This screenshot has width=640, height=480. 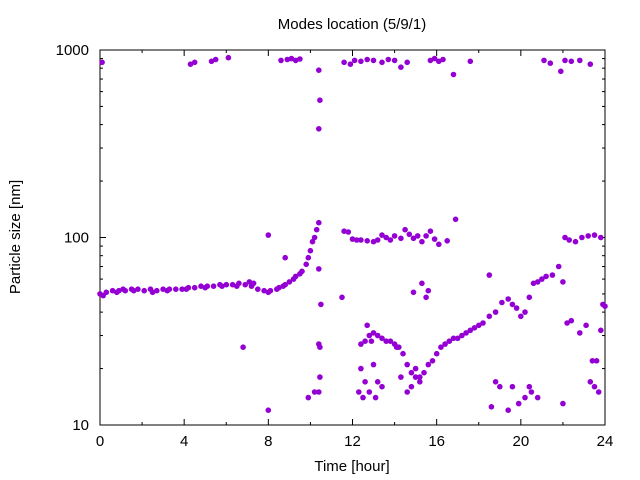 I want to click on x-tick-label: 16, so click(x=436, y=441).